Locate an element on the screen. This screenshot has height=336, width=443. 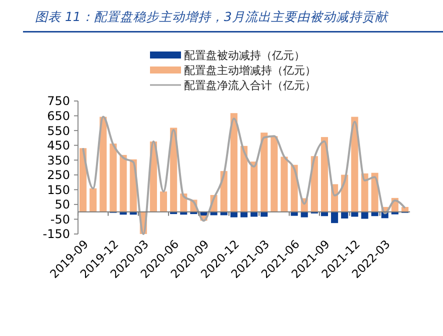
y-tick-label: 50 is located at coordinates (62, 205).